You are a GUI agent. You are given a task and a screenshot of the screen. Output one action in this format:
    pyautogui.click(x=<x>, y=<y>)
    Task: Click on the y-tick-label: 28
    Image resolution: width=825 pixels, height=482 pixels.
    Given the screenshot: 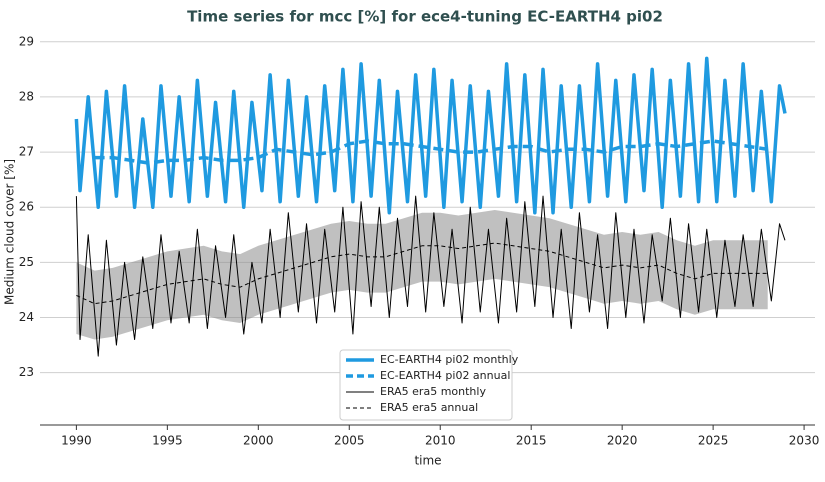 What is the action you would take?
    pyautogui.click(x=26, y=96)
    